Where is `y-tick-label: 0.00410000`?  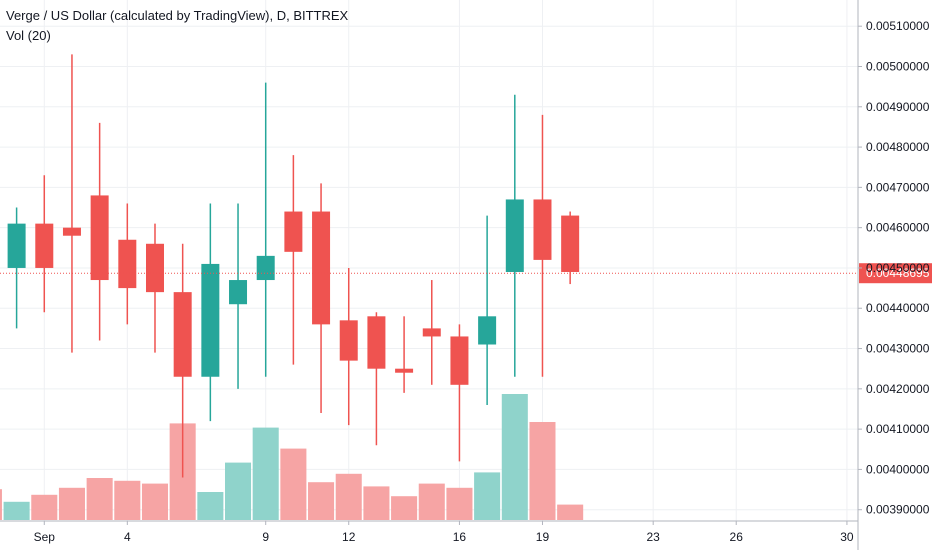
y-tick-label: 0.00410000 is located at coordinates (898, 429).